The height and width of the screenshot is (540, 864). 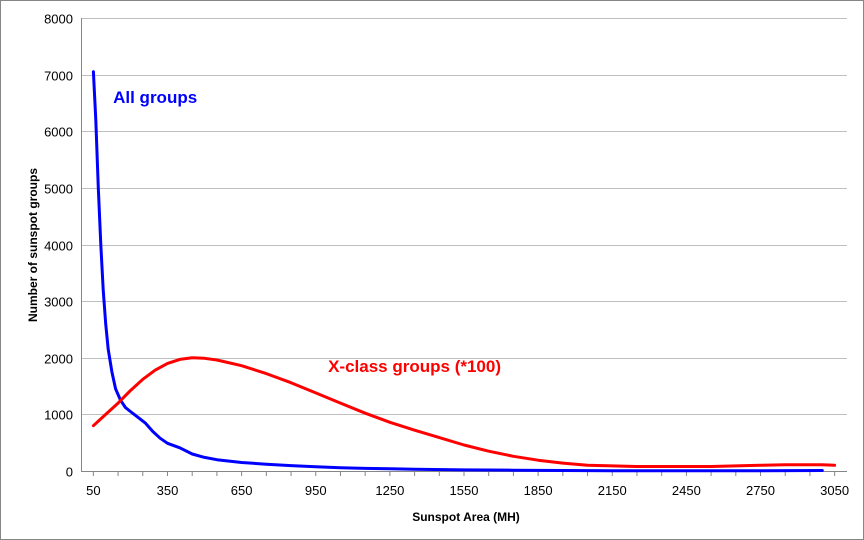 I want to click on x-axis-title: Sunspot Area (MH), so click(x=466, y=517).